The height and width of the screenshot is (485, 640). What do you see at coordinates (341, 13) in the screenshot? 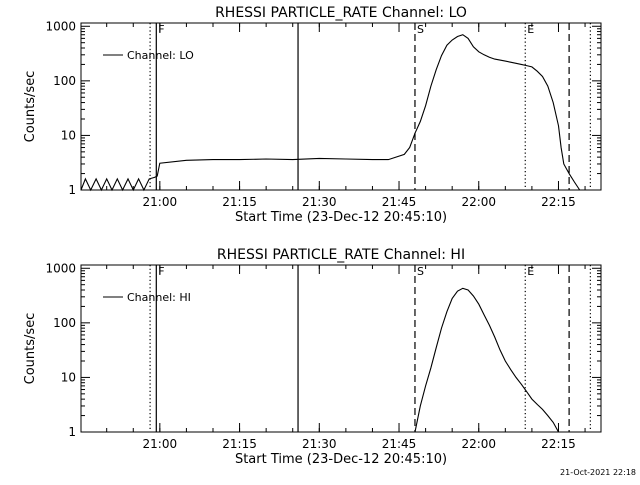
I see `chart-title-0: RHESSI PARTICLE_RATE Channel: LO` at bounding box center [341, 13].